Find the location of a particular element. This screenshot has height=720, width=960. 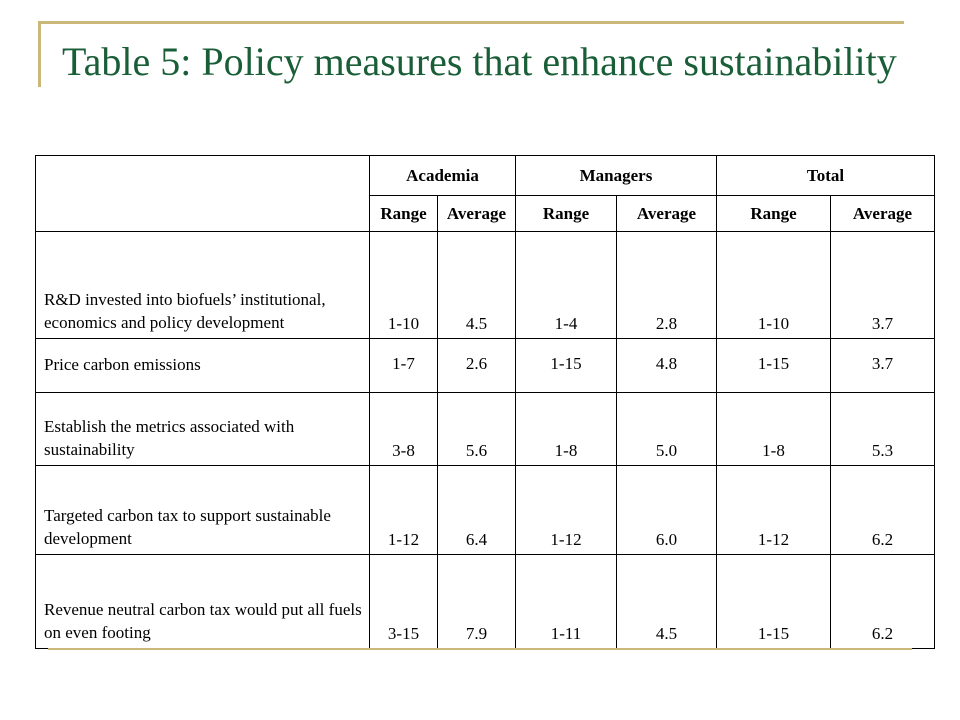

group-header-managers: Managers is located at coordinates (616, 175).